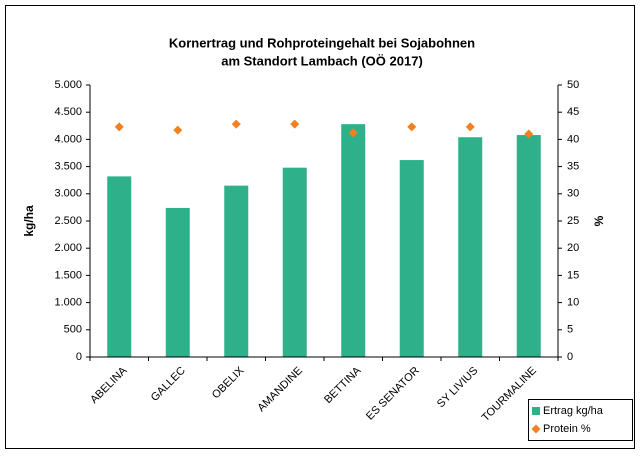  Describe the element at coordinates (573, 194) in the screenshot. I see `y2-tick-label: 30` at that location.